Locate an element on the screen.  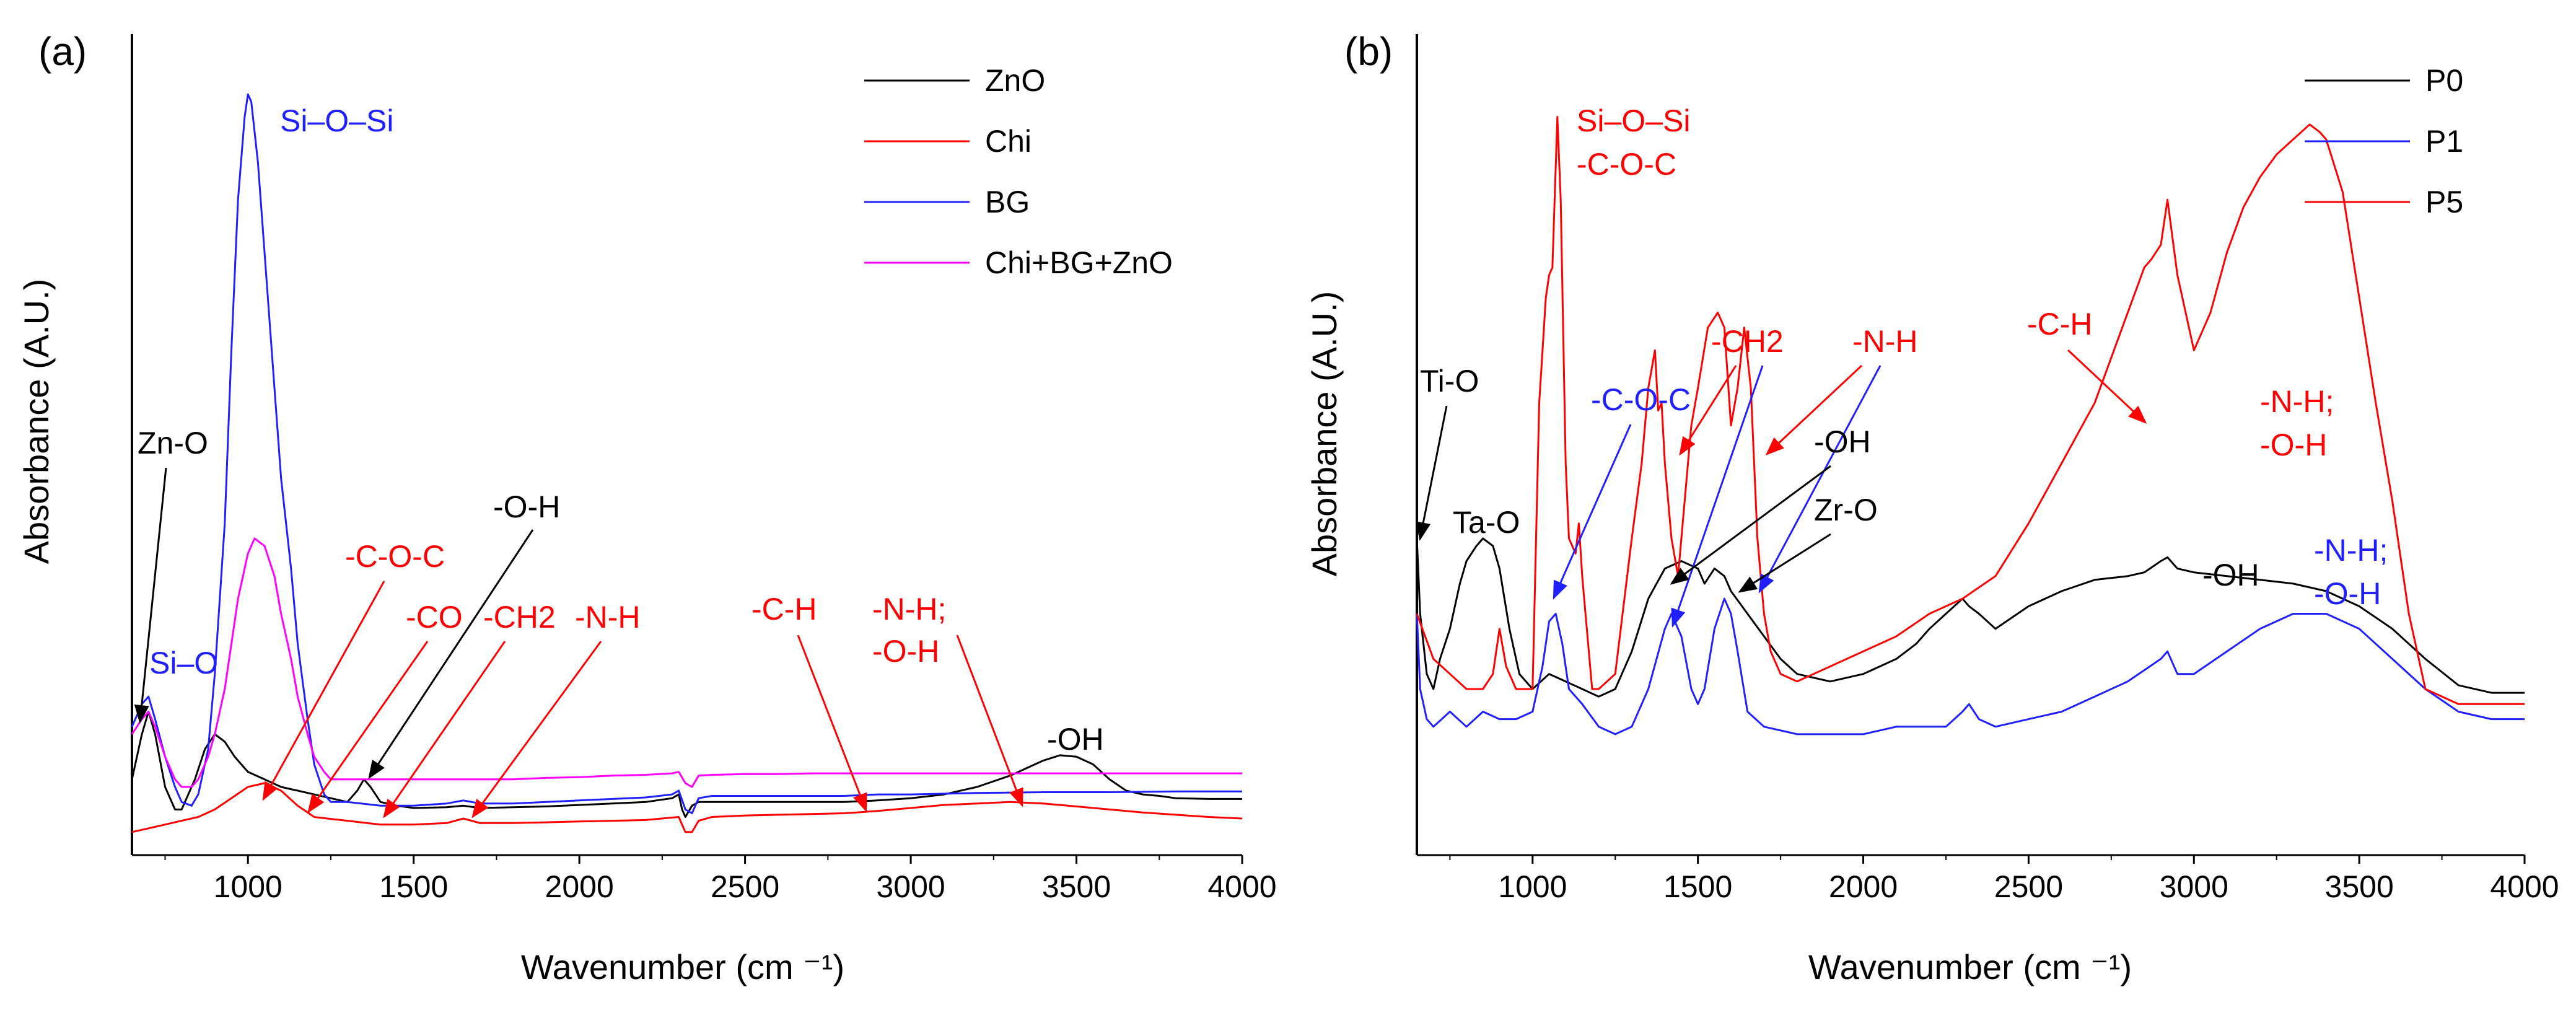
annotation-n-h-b: -N-H is located at coordinates (1885, 341).